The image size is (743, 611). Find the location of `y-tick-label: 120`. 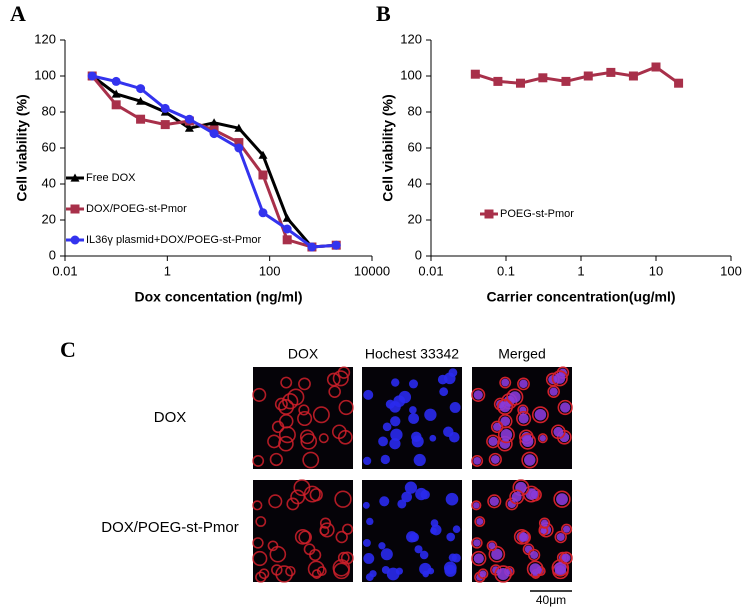

y-tick-label: 120 is located at coordinates (411, 38).